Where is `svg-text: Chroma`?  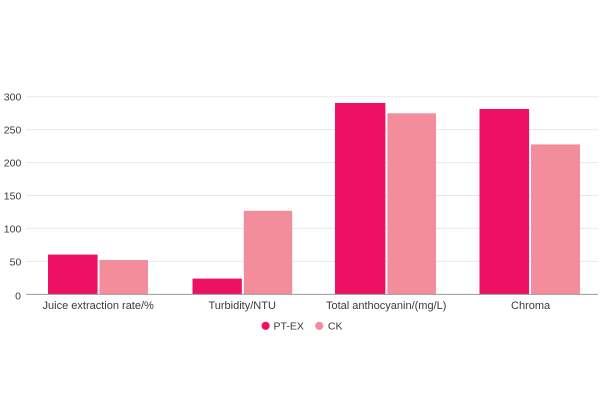 svg-text: Chroma is located at coordinates (531, 306).